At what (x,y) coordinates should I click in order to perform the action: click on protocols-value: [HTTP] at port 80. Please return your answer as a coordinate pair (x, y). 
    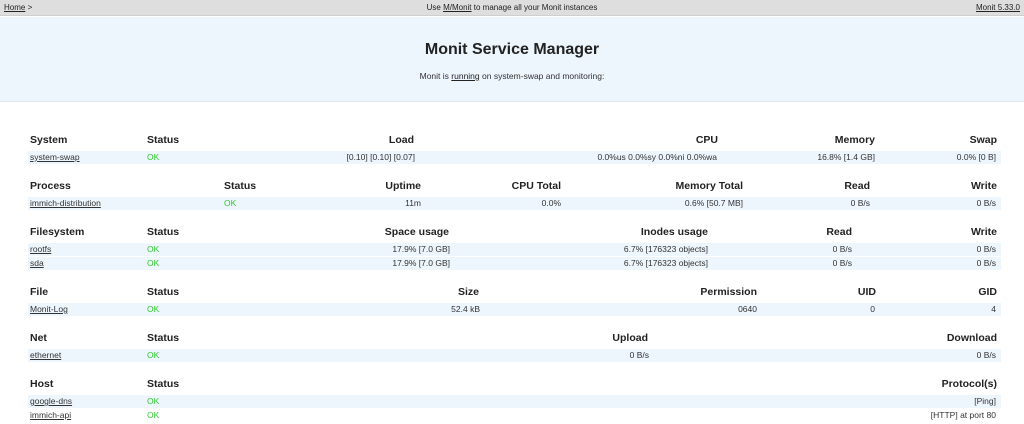
    Looking at the image, I should click on (963, 415).